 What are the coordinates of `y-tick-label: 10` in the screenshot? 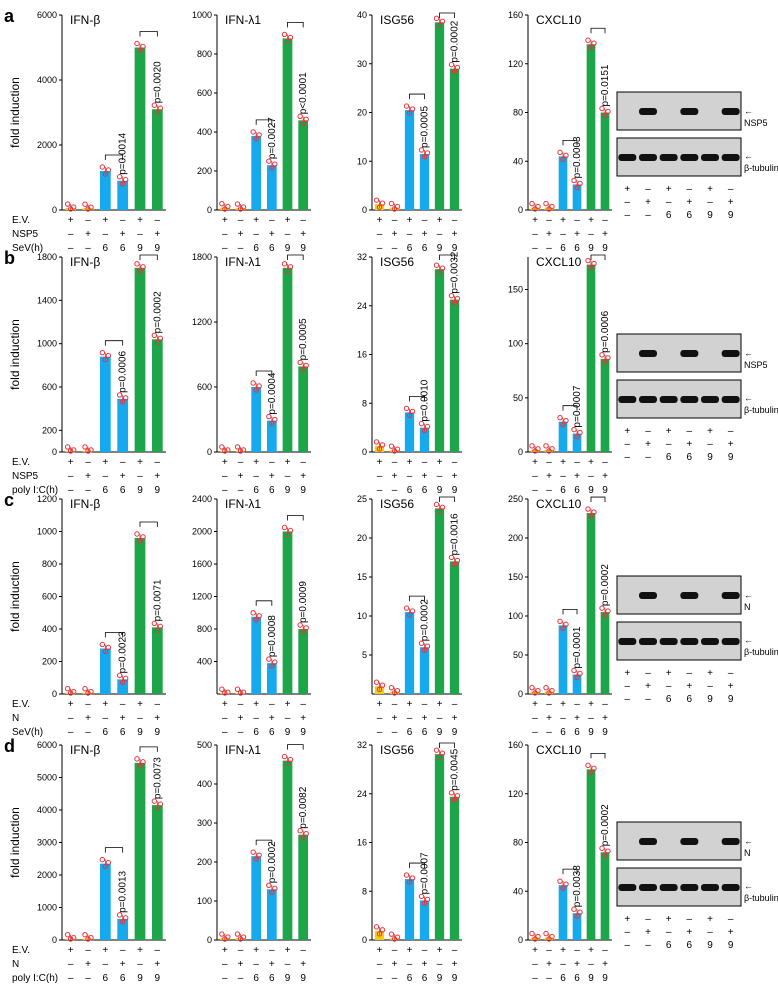 It's located at (362, 161).